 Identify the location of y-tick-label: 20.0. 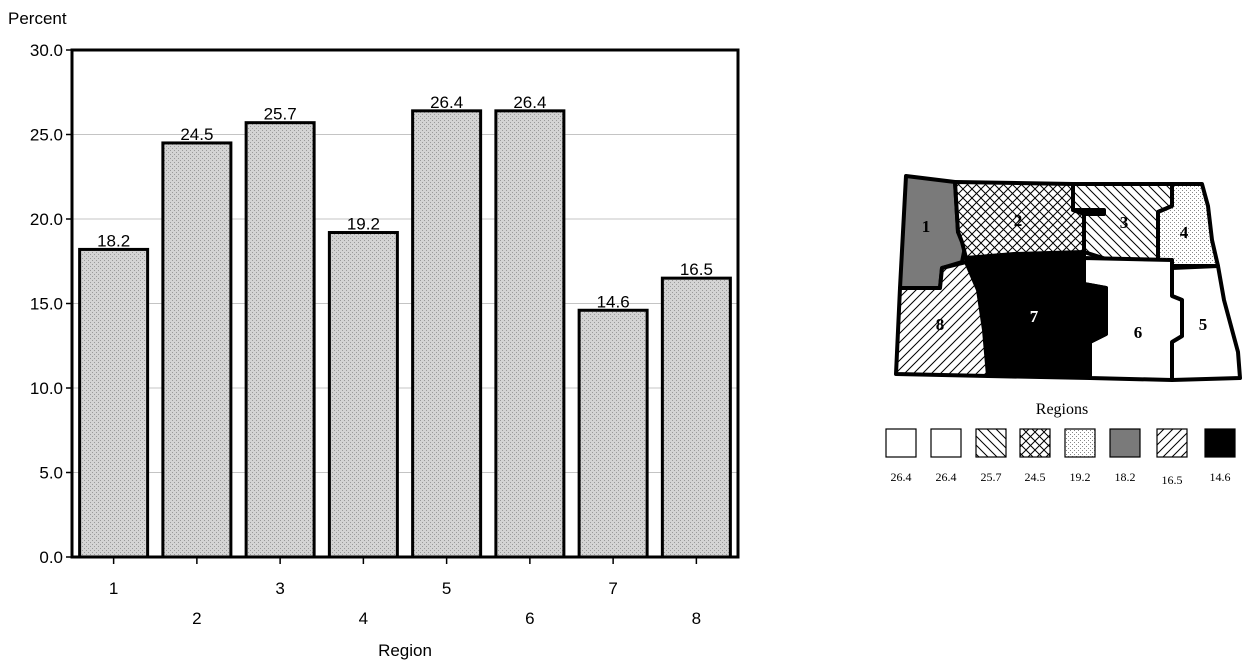
(46, 219).